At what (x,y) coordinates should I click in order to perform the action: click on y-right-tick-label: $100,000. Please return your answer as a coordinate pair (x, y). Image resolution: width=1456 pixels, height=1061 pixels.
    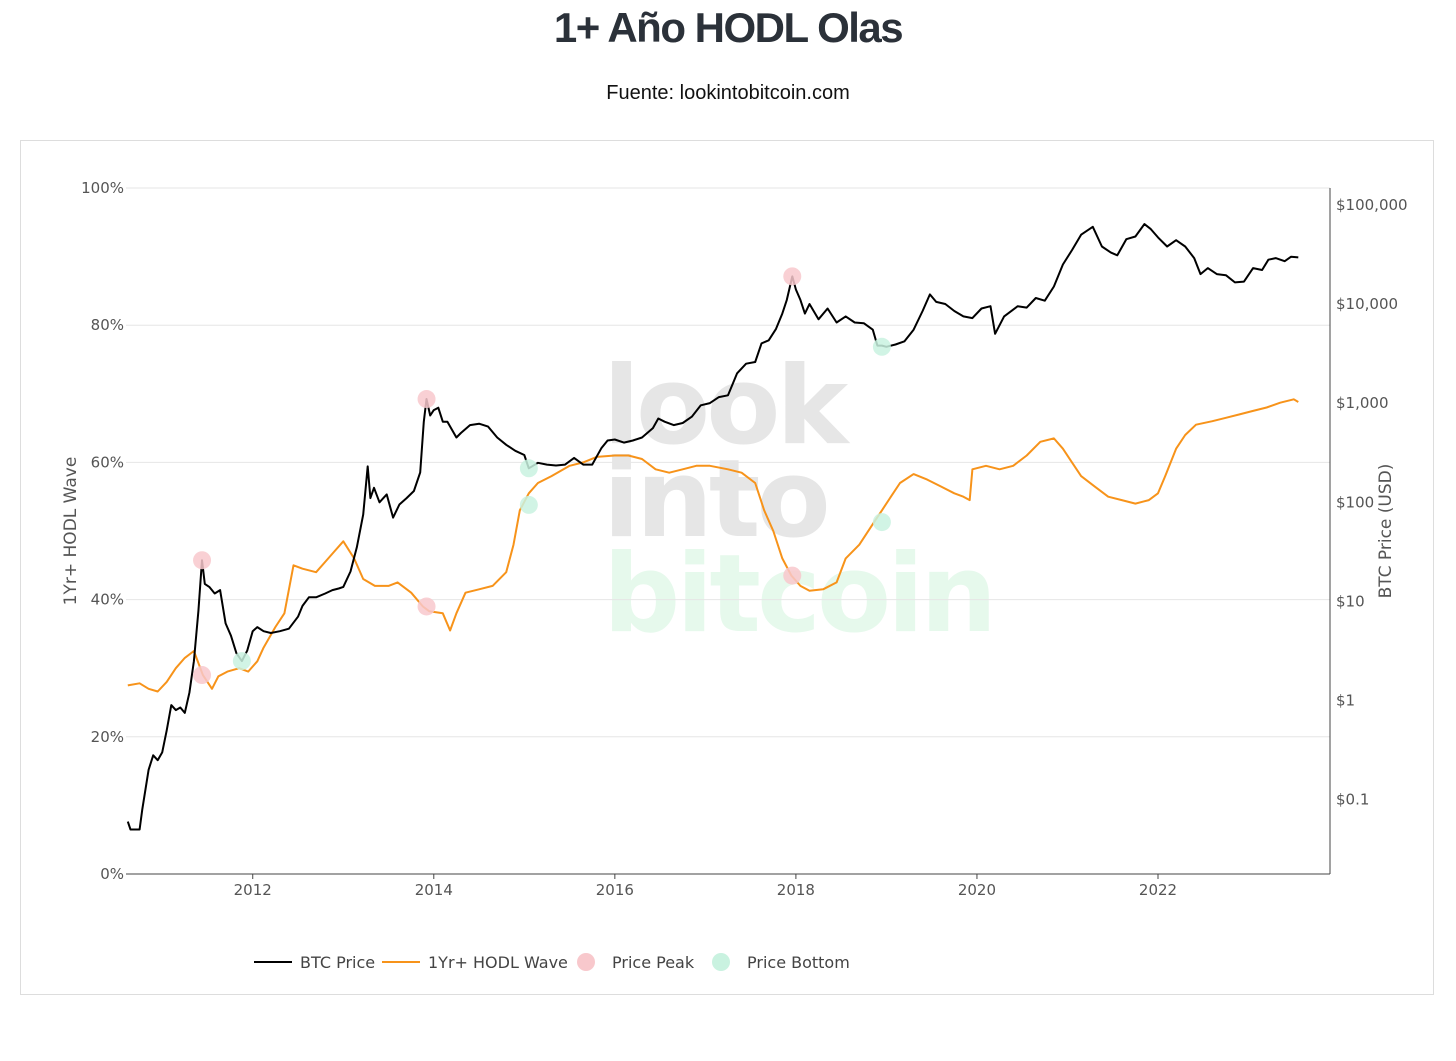
    Looking at the image, I should click on (1372, 205).